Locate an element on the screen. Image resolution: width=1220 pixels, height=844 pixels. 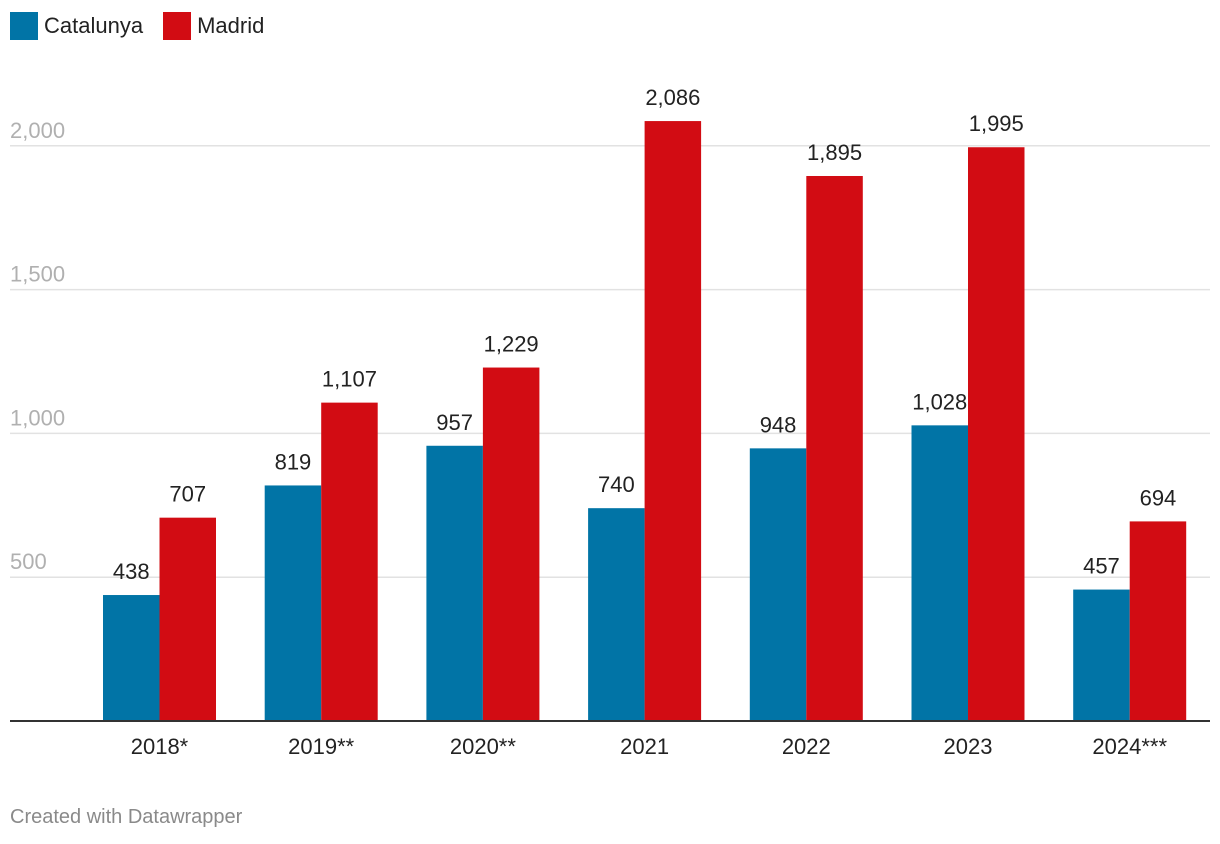
data-label: 1,229 is located at coordinates (511, 344).